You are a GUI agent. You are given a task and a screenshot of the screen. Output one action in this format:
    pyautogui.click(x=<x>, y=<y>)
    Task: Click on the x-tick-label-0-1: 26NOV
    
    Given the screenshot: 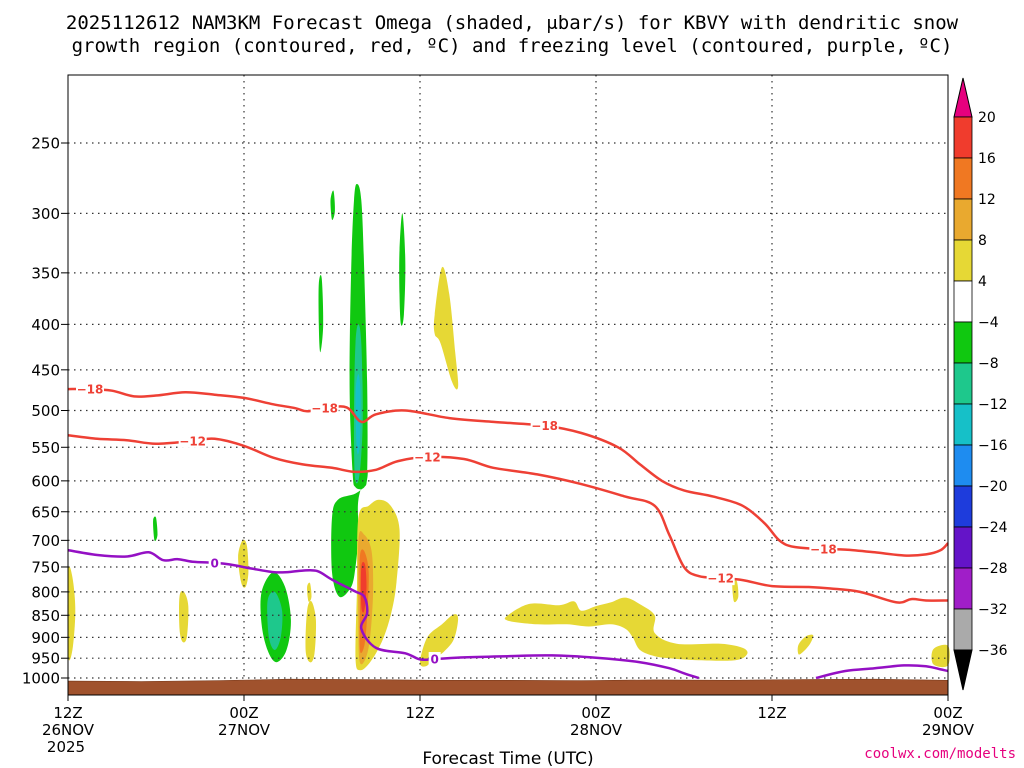 What is the action you would take?
    pyautogui.click(x=68, y=730)
    